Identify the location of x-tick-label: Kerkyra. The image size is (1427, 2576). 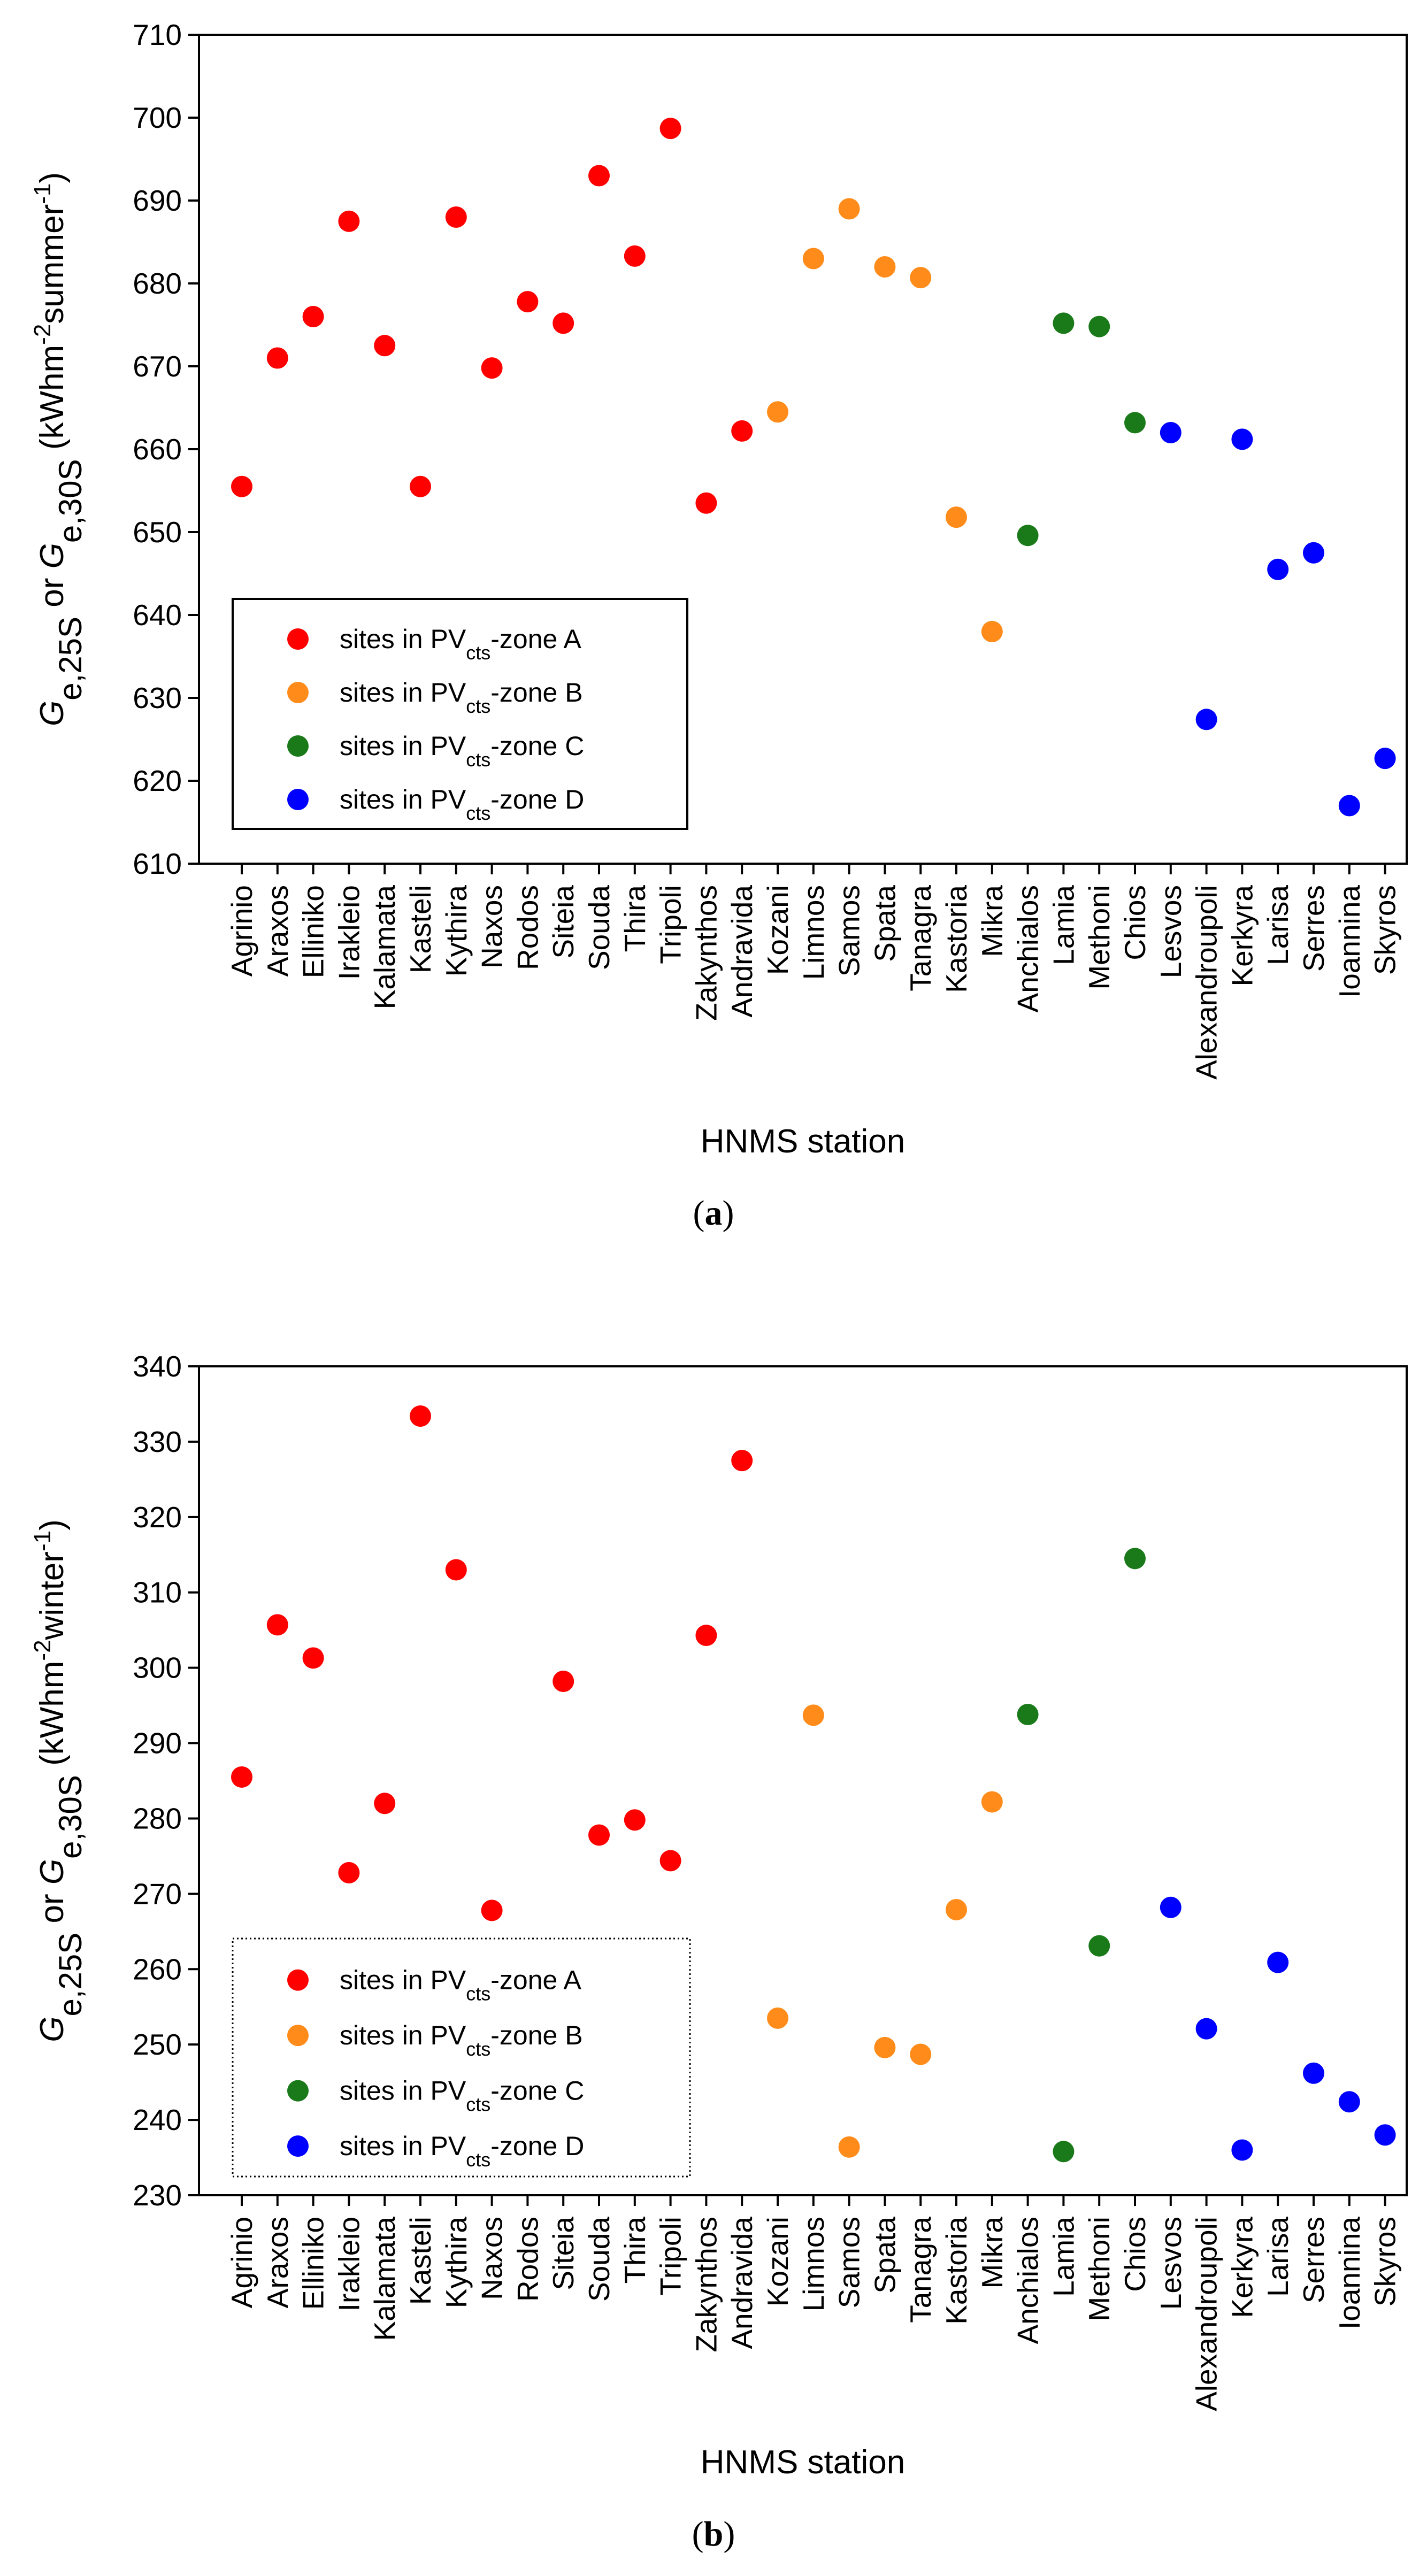
(1242, 2267).